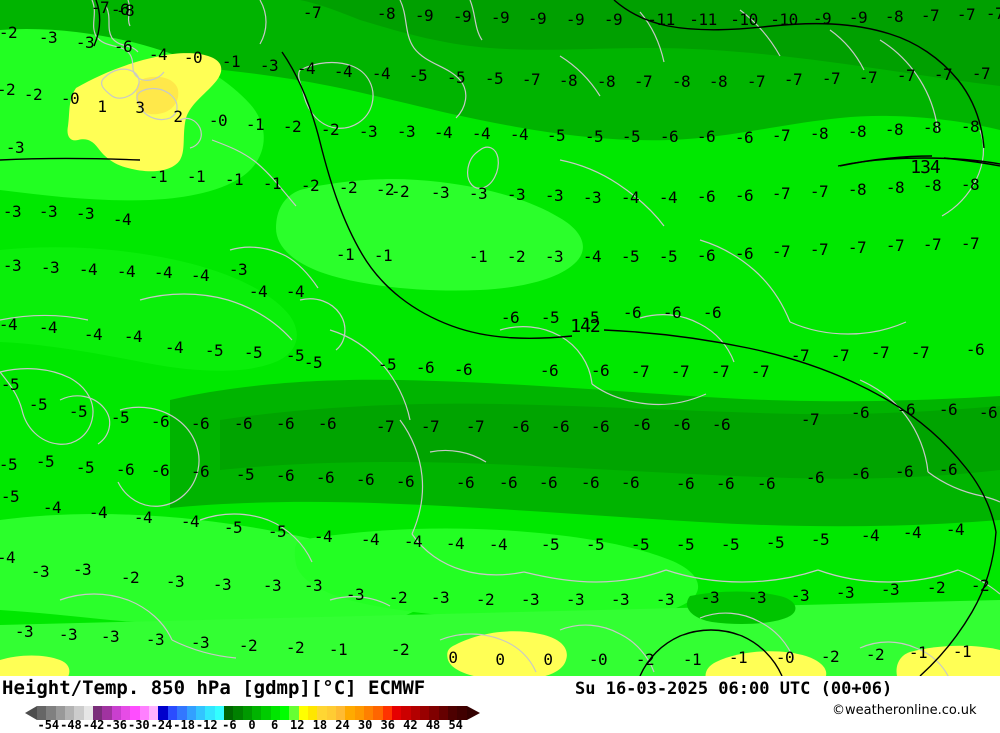  I want to click on colorbar-tick: -48, so click(71, 725).